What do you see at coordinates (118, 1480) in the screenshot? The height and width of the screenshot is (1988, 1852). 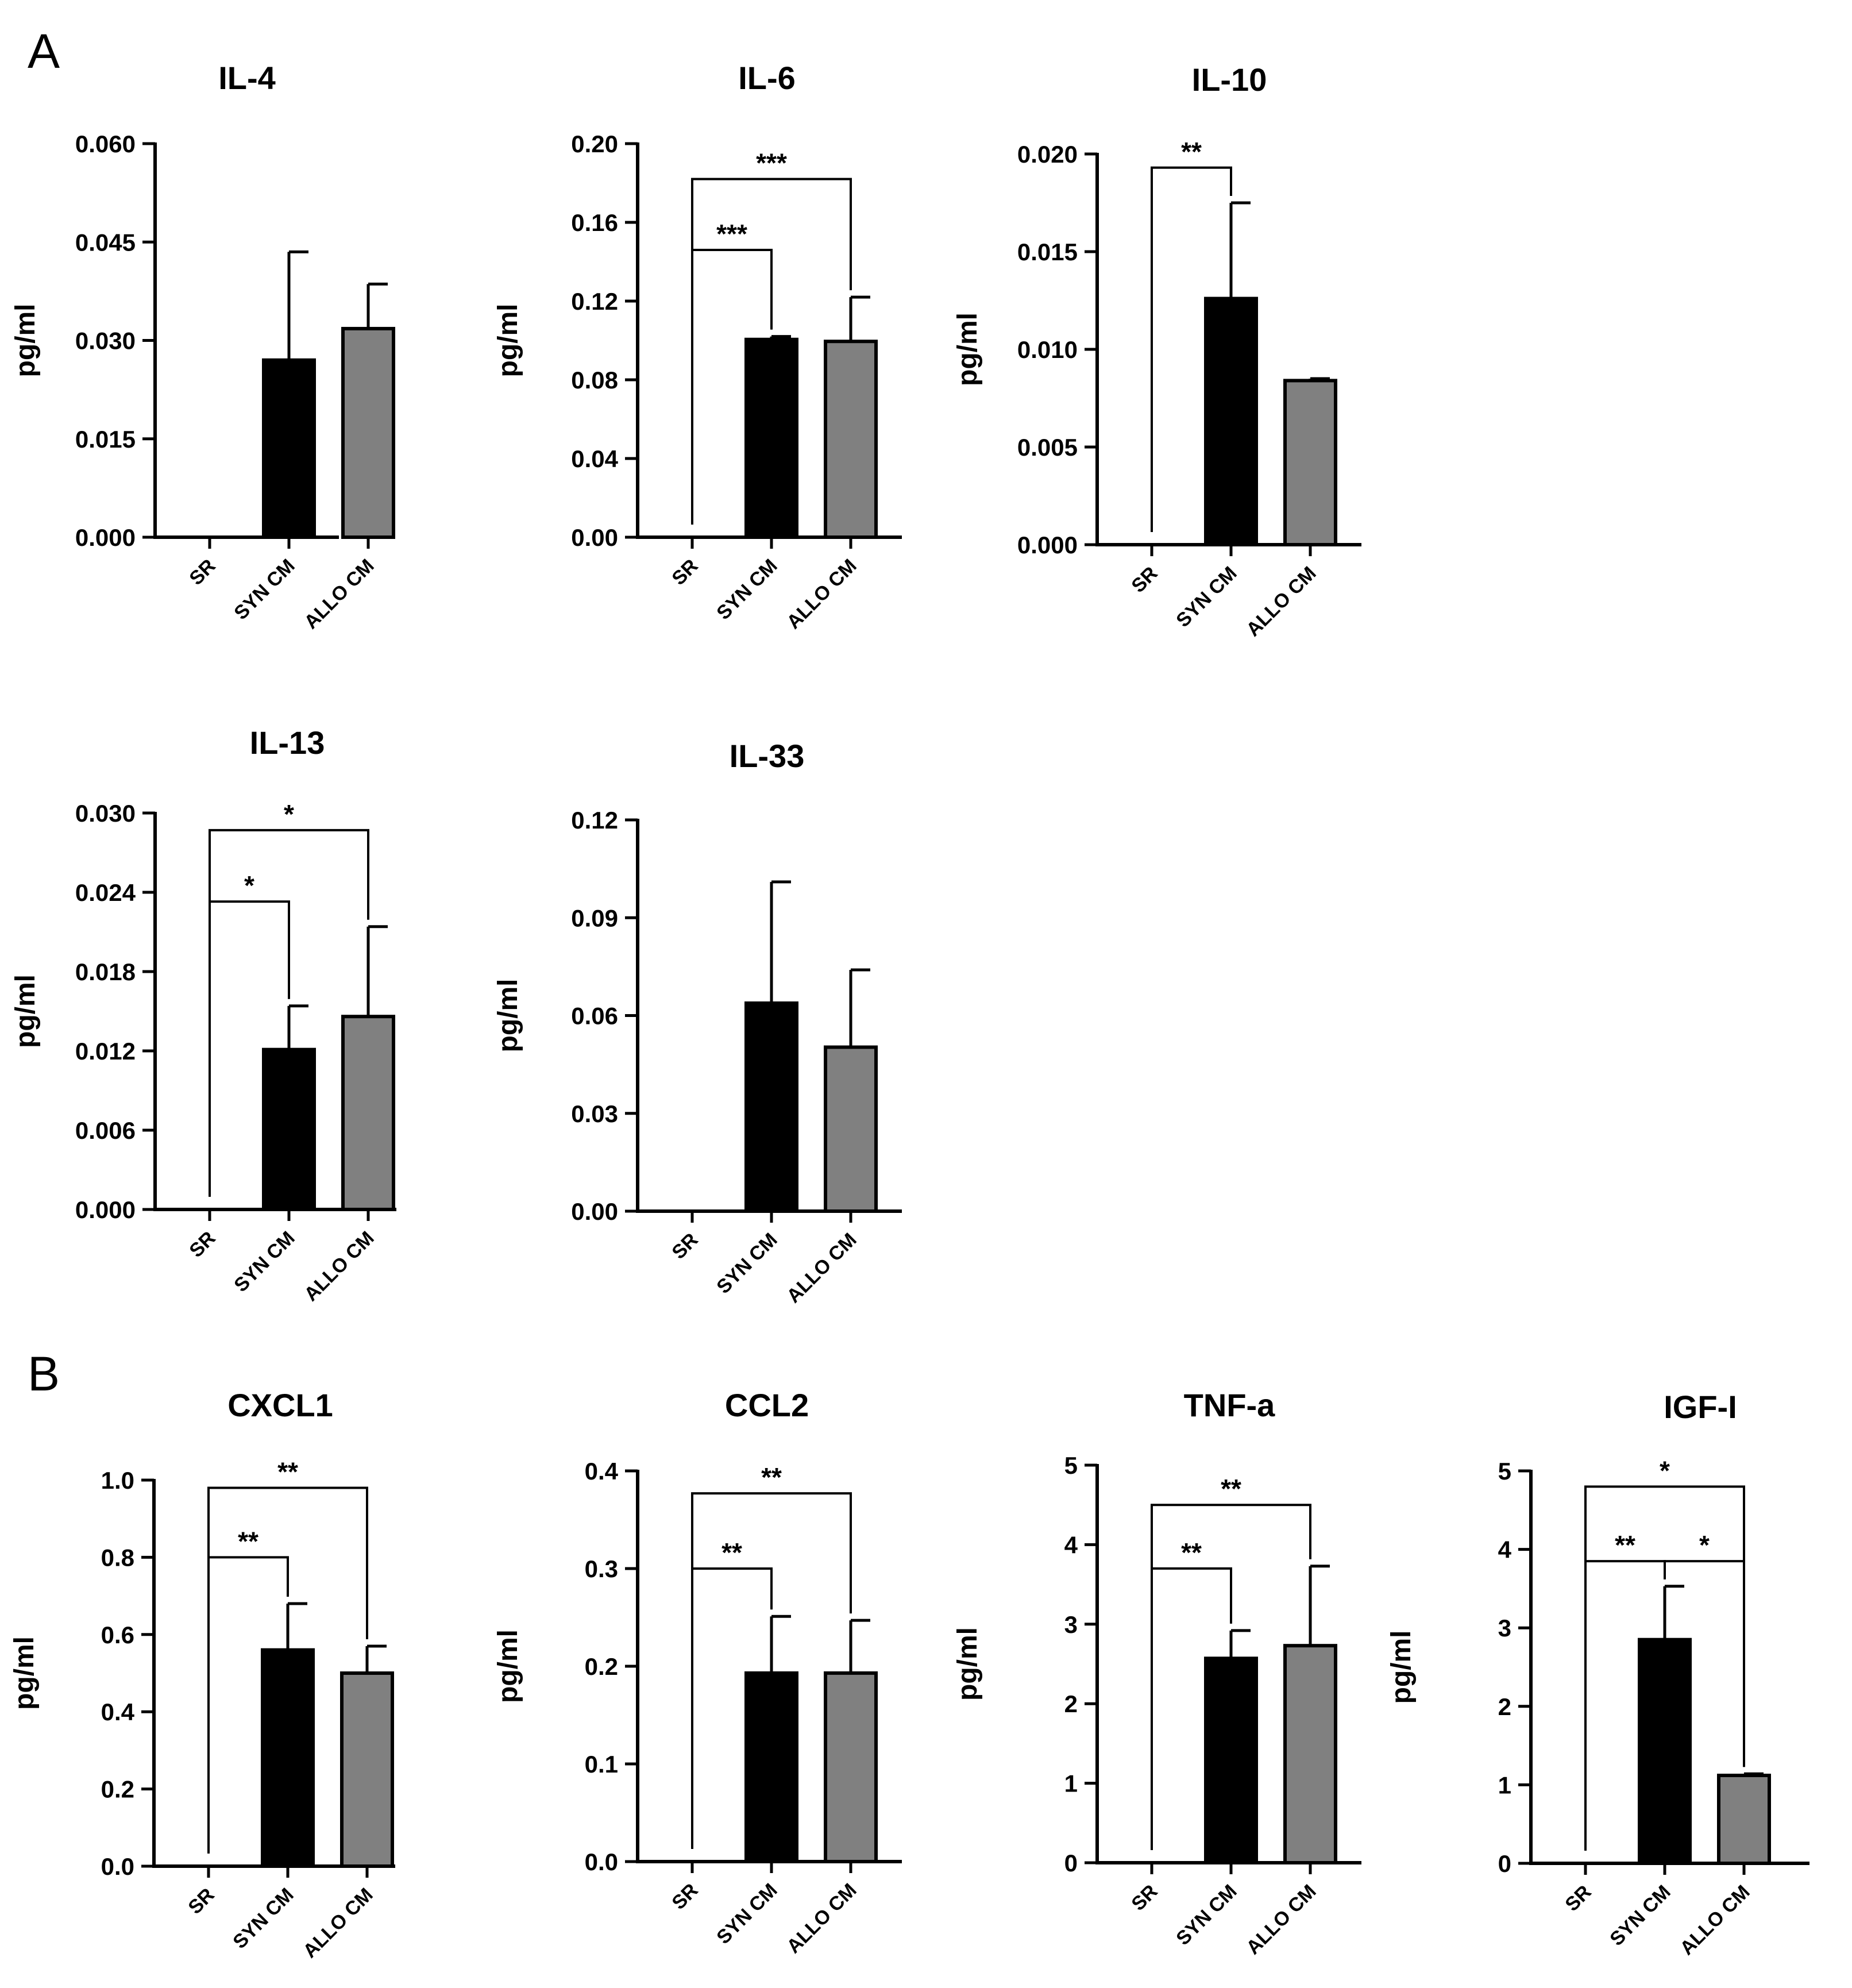 I see `y-tick-label: 1.0` at bounding box center [118, 1480].